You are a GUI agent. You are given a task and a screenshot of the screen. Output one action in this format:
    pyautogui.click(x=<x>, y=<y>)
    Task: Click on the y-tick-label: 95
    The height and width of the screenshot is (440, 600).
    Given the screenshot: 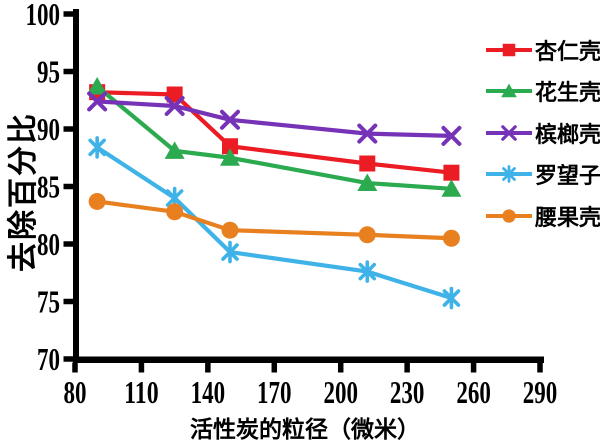 What is the action you would take?
    pyautogui.click(x=48, y=72)
    